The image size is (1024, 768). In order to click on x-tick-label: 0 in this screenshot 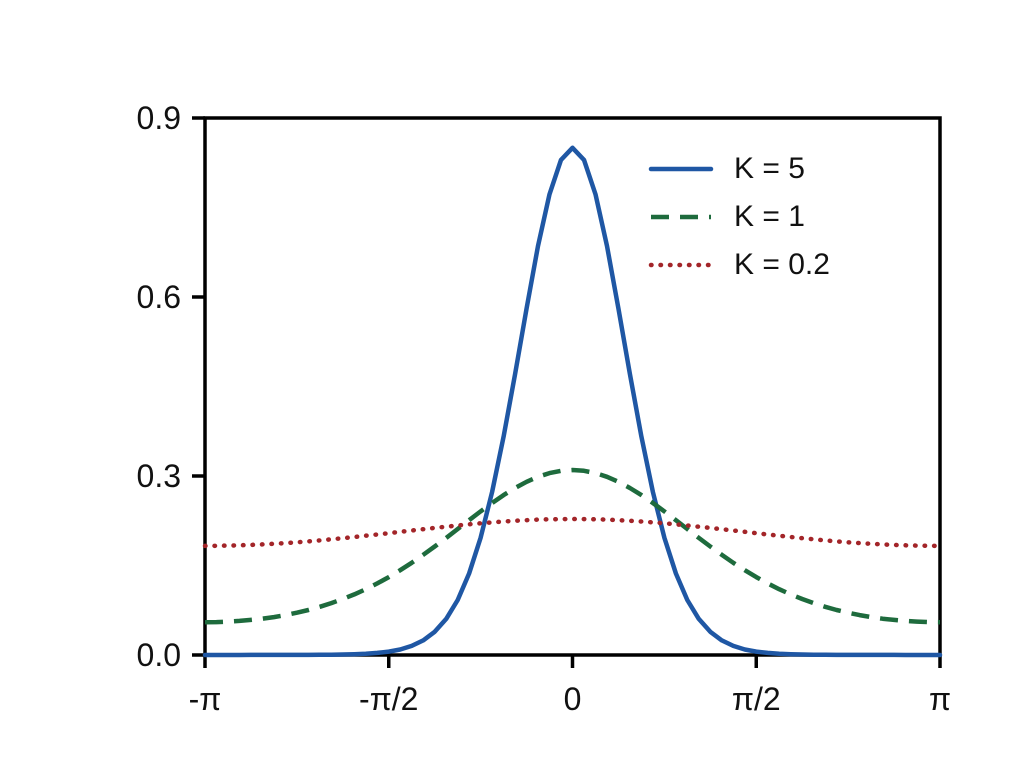, I will do `click(573, 699)`.